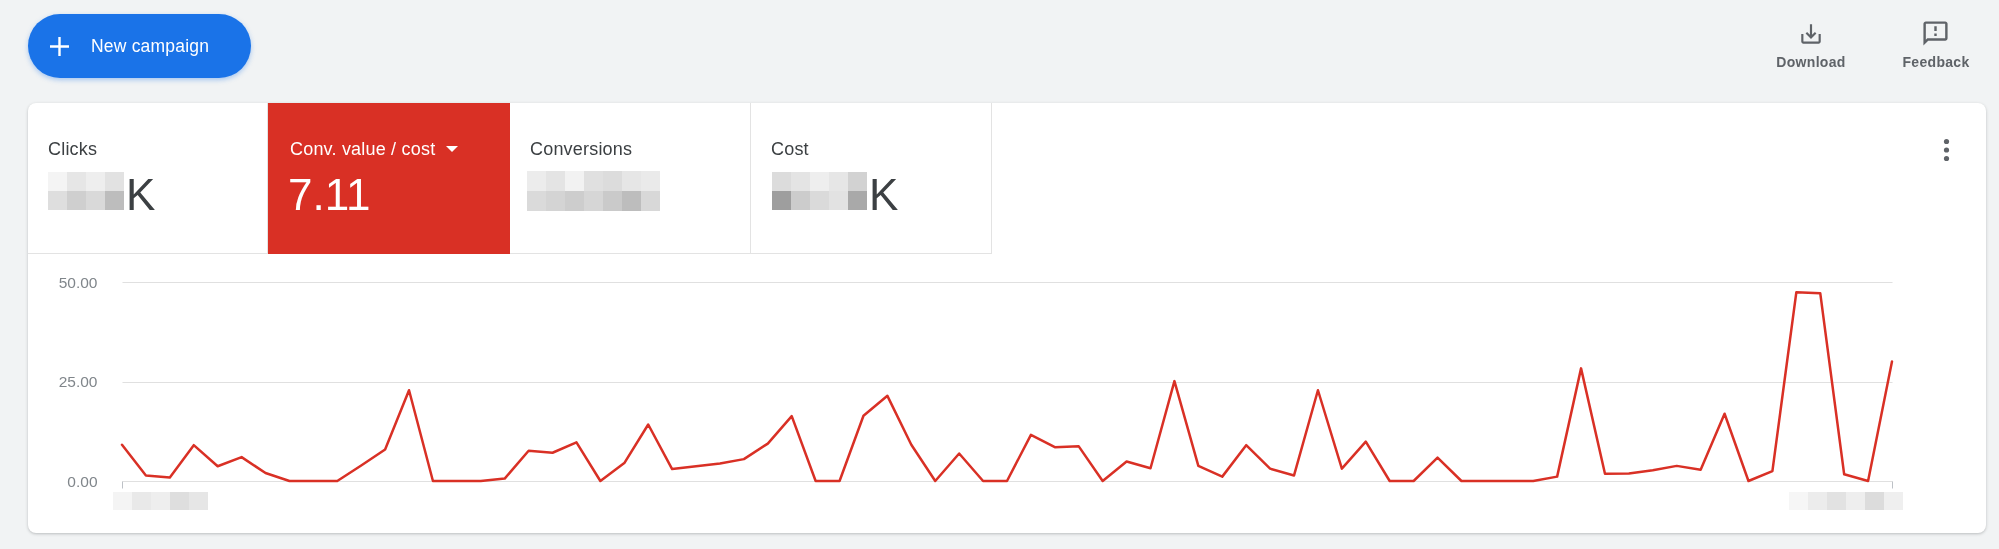 The width and height of the screenshot is (1999, 549). I want to click on y-tick-label: 50.00, so click(78, 282).